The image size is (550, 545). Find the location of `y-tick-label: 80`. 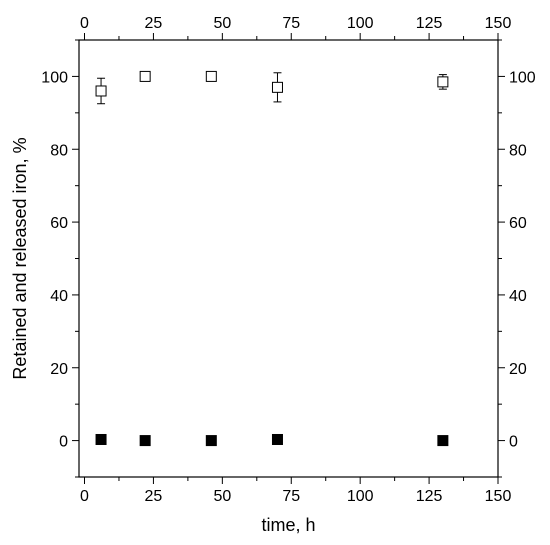

y-tick-label: 80 is located at coordinates (59, 150).